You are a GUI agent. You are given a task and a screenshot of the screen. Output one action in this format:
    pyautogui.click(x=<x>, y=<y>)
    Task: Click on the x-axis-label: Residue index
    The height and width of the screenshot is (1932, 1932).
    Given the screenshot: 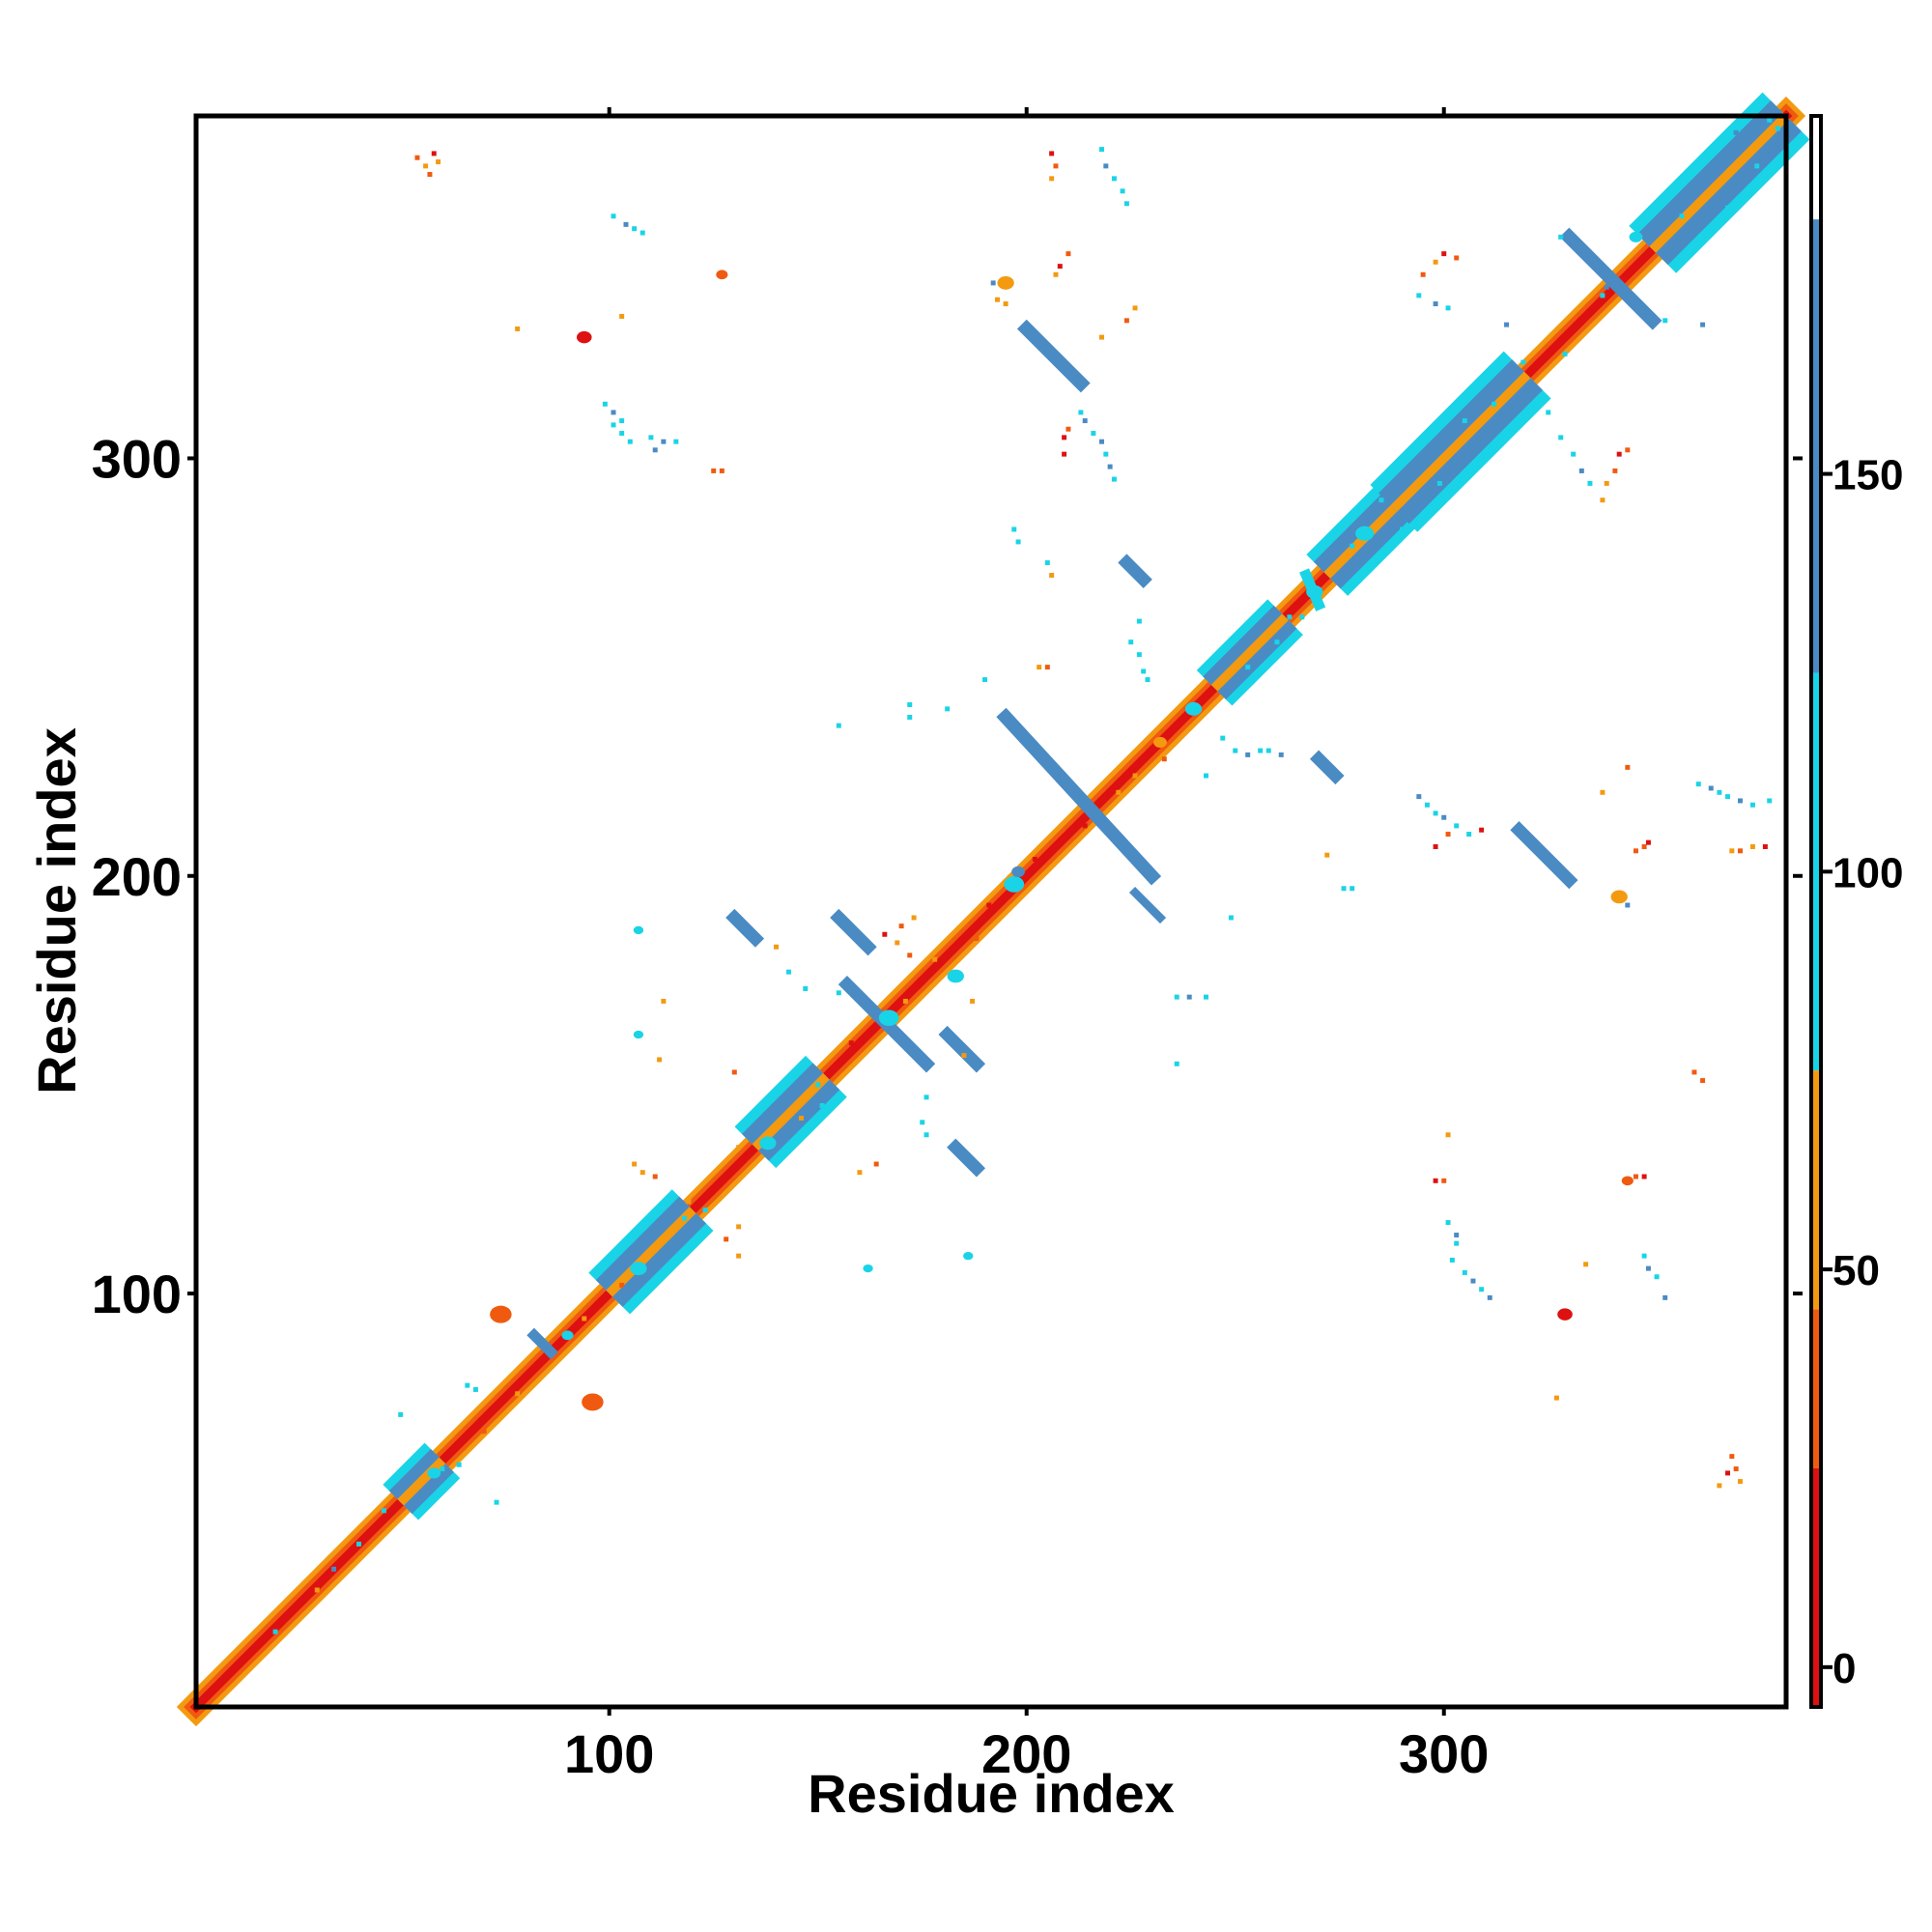 What is the action you would take?
    pyautogui.click(x=992, y=1793)
    